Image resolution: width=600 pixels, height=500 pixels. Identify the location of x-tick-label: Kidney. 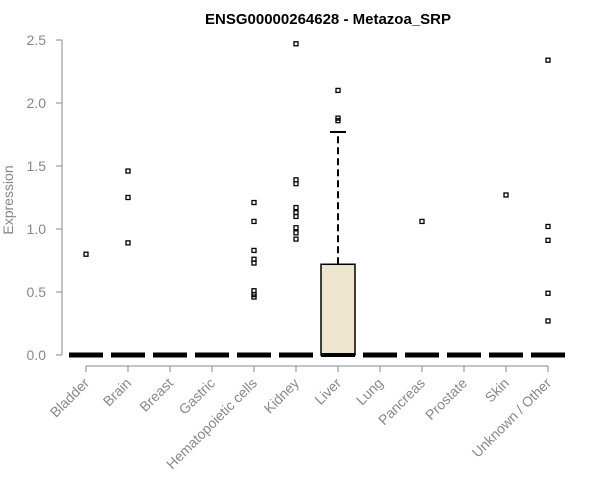
(282, 396).